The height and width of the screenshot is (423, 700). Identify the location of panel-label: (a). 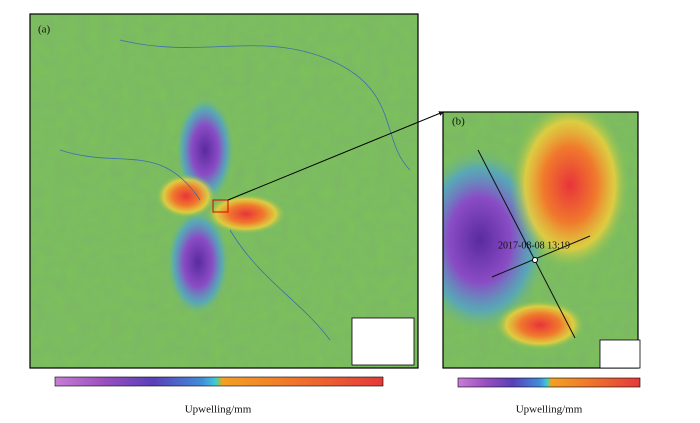
(44, 30).